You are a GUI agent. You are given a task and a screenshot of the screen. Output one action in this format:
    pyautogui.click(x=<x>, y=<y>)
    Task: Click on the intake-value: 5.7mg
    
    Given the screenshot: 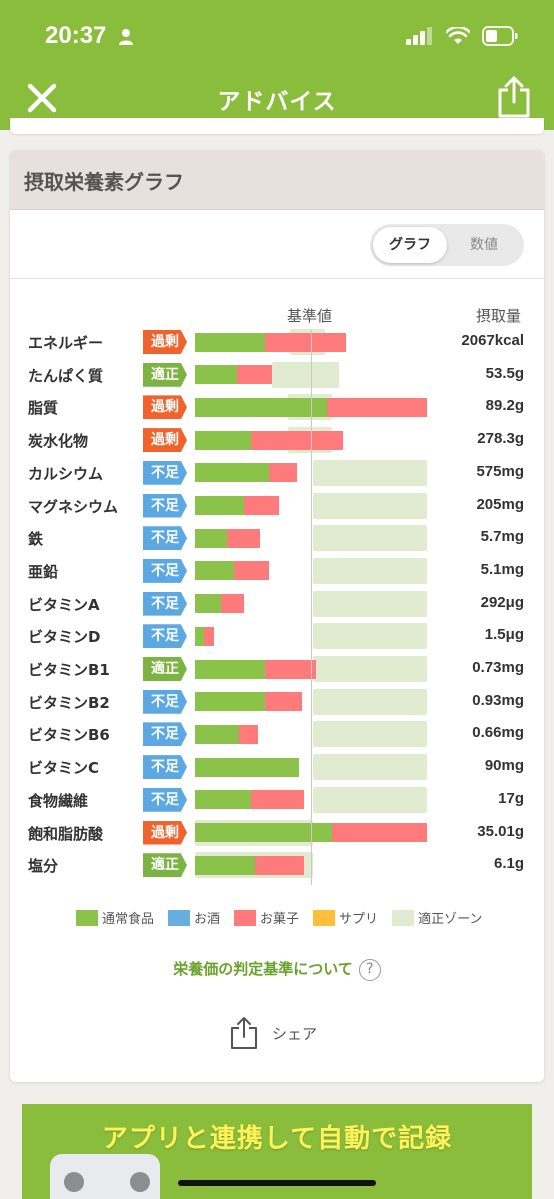 What is the action you would take?
    pyautogui.click(x=502, y=537)
    